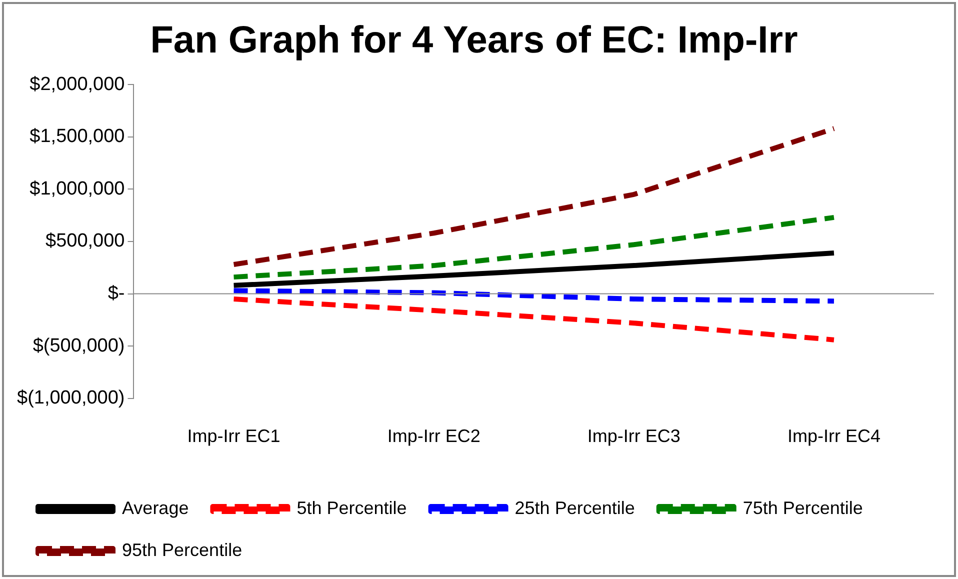 This screenshot has width=958, height=579. Describe the element at coordinates (351, 508) in the screenshot. I see `legend-label: 5th Percentile` at that location.